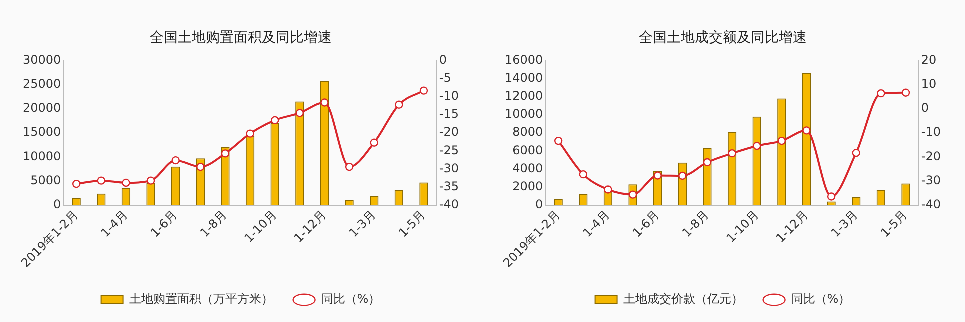 This screenshot has width=965, height=322. I want to click on y-tick-label: 30000, so click(42, 59).